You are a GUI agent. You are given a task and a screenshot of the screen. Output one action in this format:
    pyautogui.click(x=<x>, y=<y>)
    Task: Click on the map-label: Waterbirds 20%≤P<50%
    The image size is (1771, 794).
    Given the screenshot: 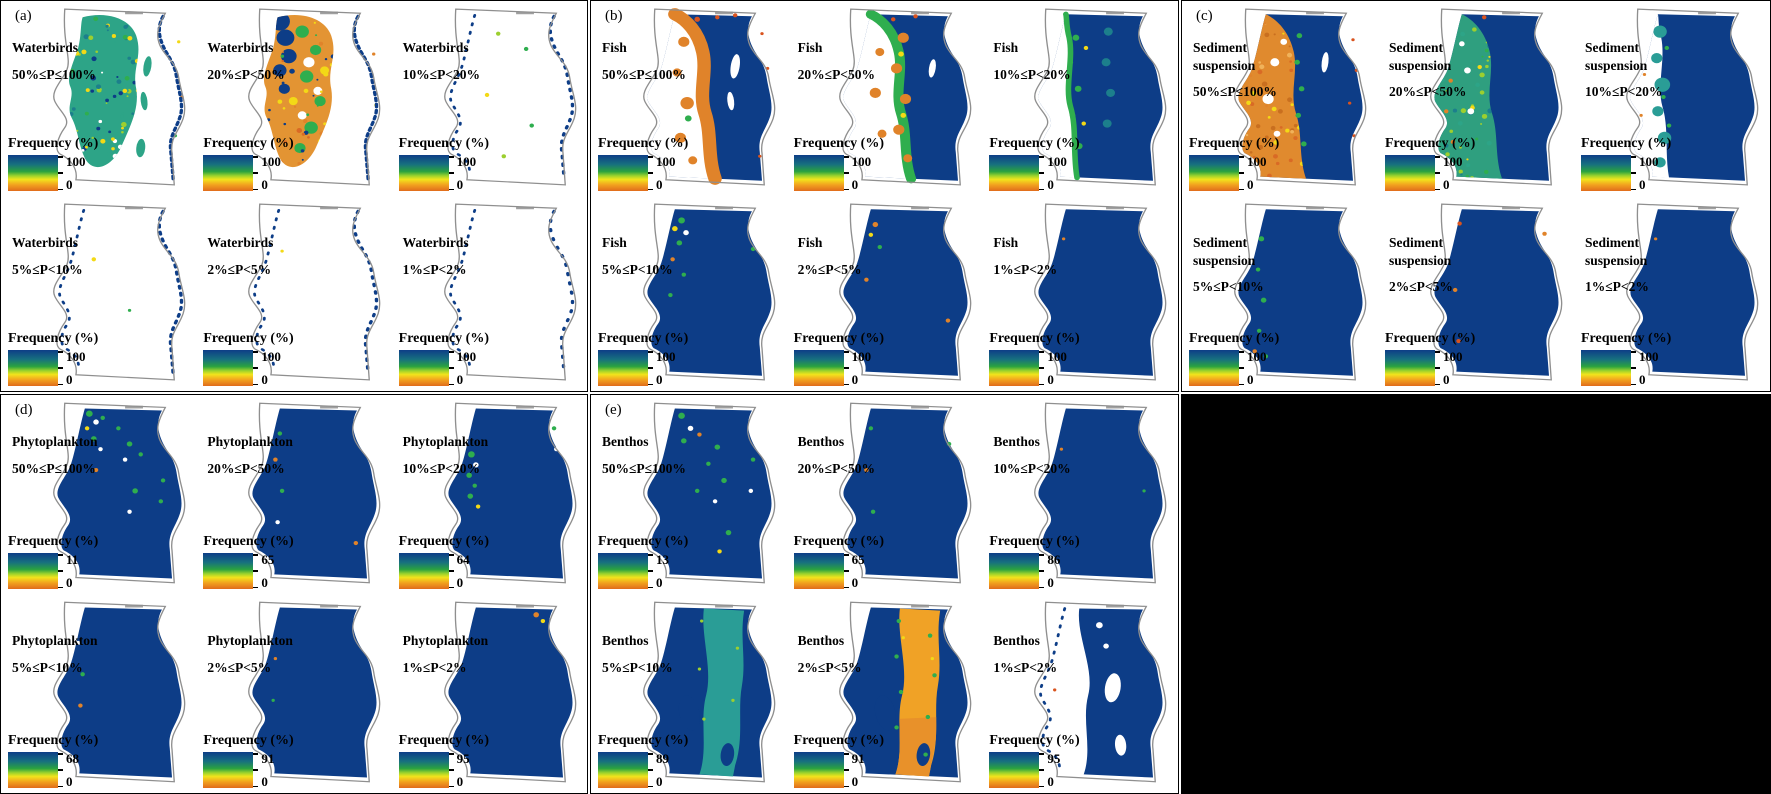 What is the action you would take?
    pyautogui.click(x=245, y=61)
    